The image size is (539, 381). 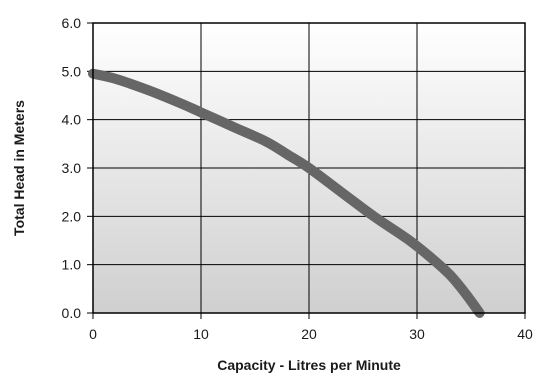 What do you see at coordinates (201, 334) in the screenshot?
I see `x-tick-label: 10` at bounding box center [201, 334].